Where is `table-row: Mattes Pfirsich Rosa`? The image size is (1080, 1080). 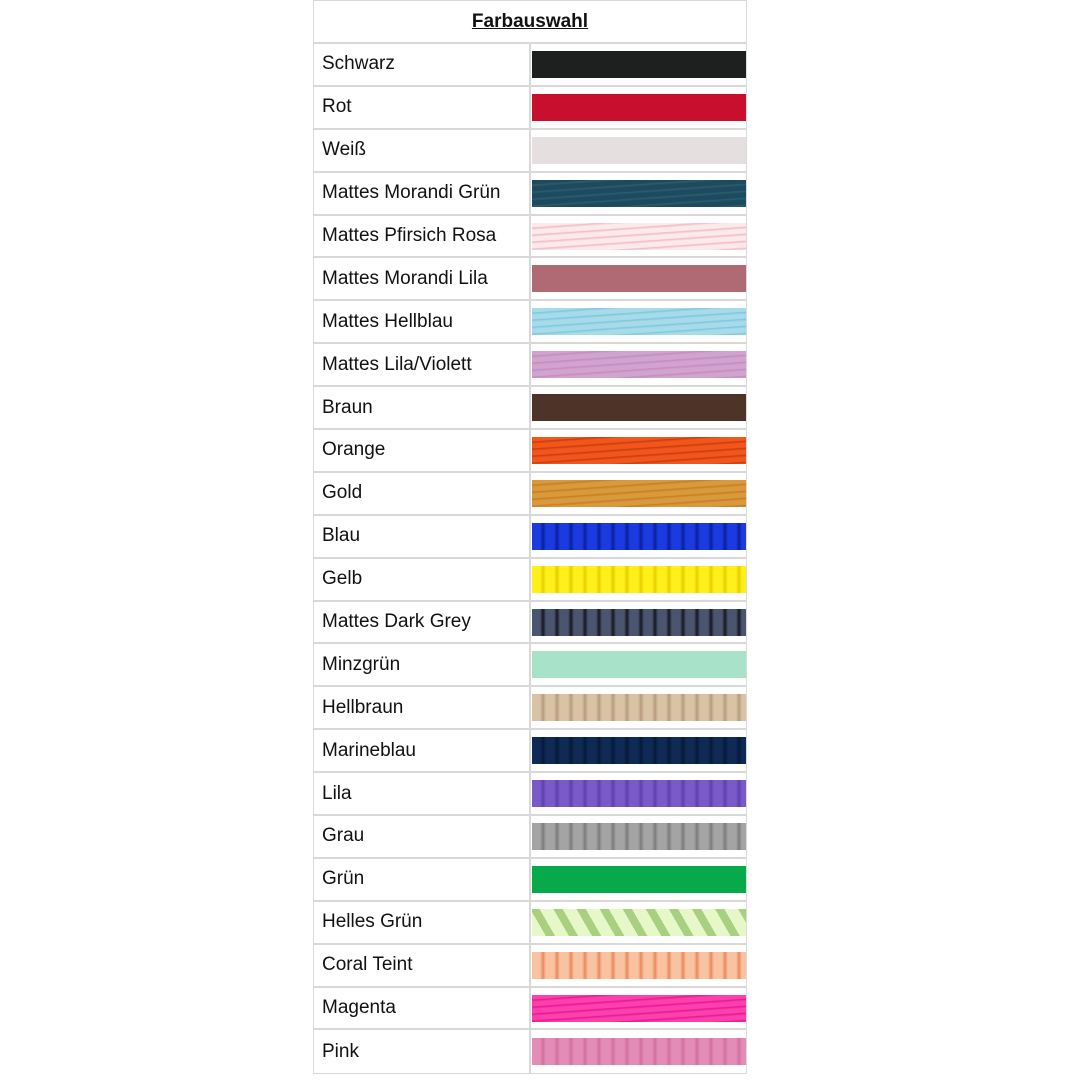
table-row: Mattes Pfirsich Rosa is located at coordinates (530, 237).